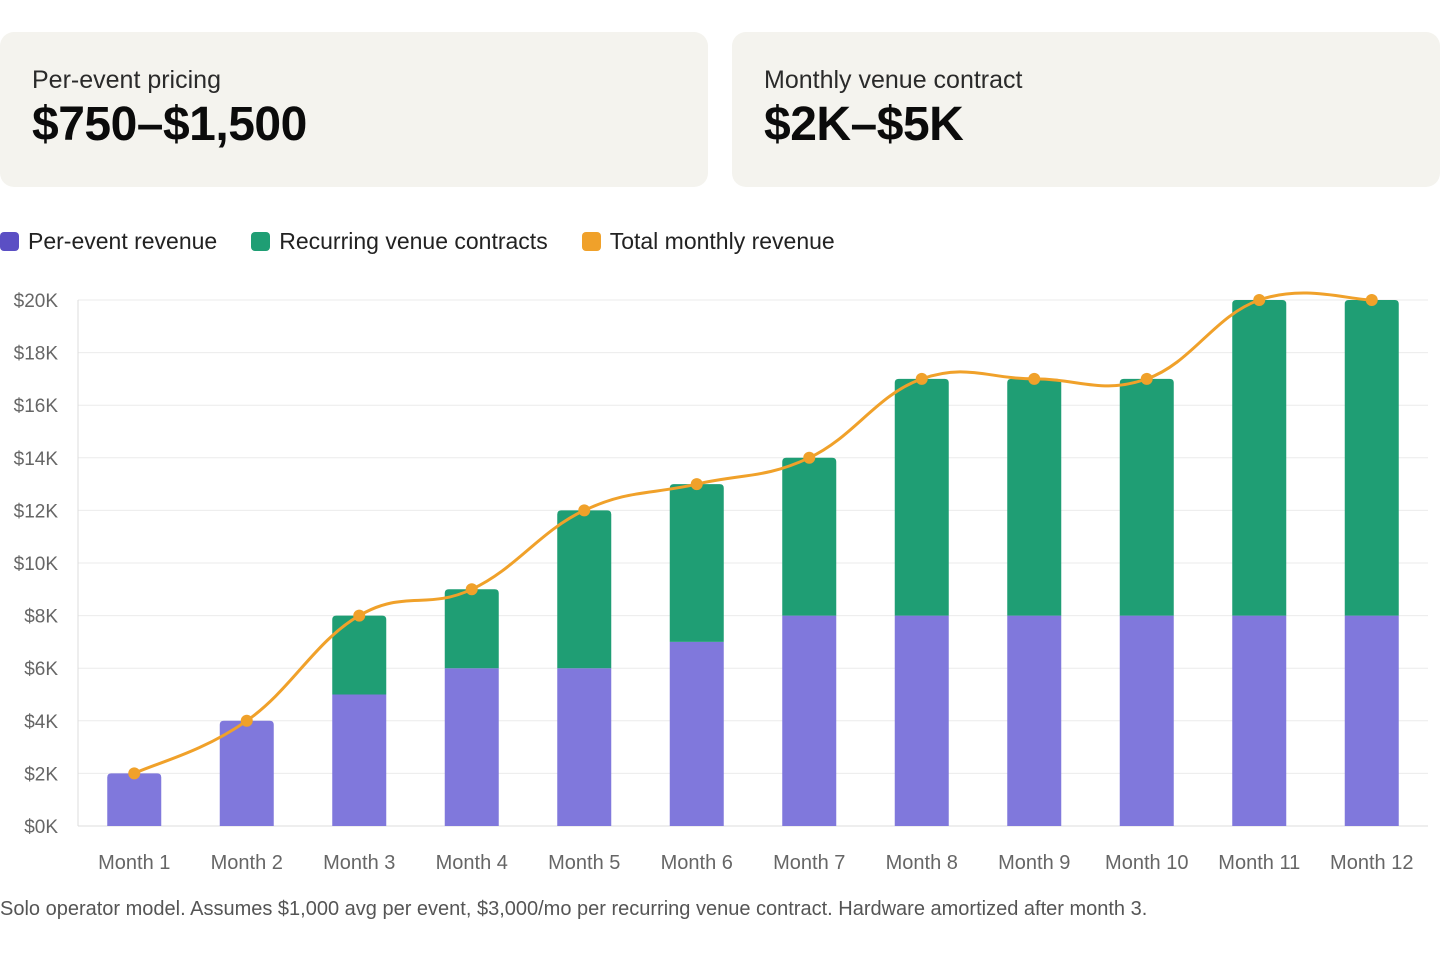 The height and width of the screenshot is (958, 1440). What do you see at coordinates (354, 109) in the screenshot?
I see `per-event-pricing-card: Per-event pricing $750–$1,500` at bounding box center [354, 109].